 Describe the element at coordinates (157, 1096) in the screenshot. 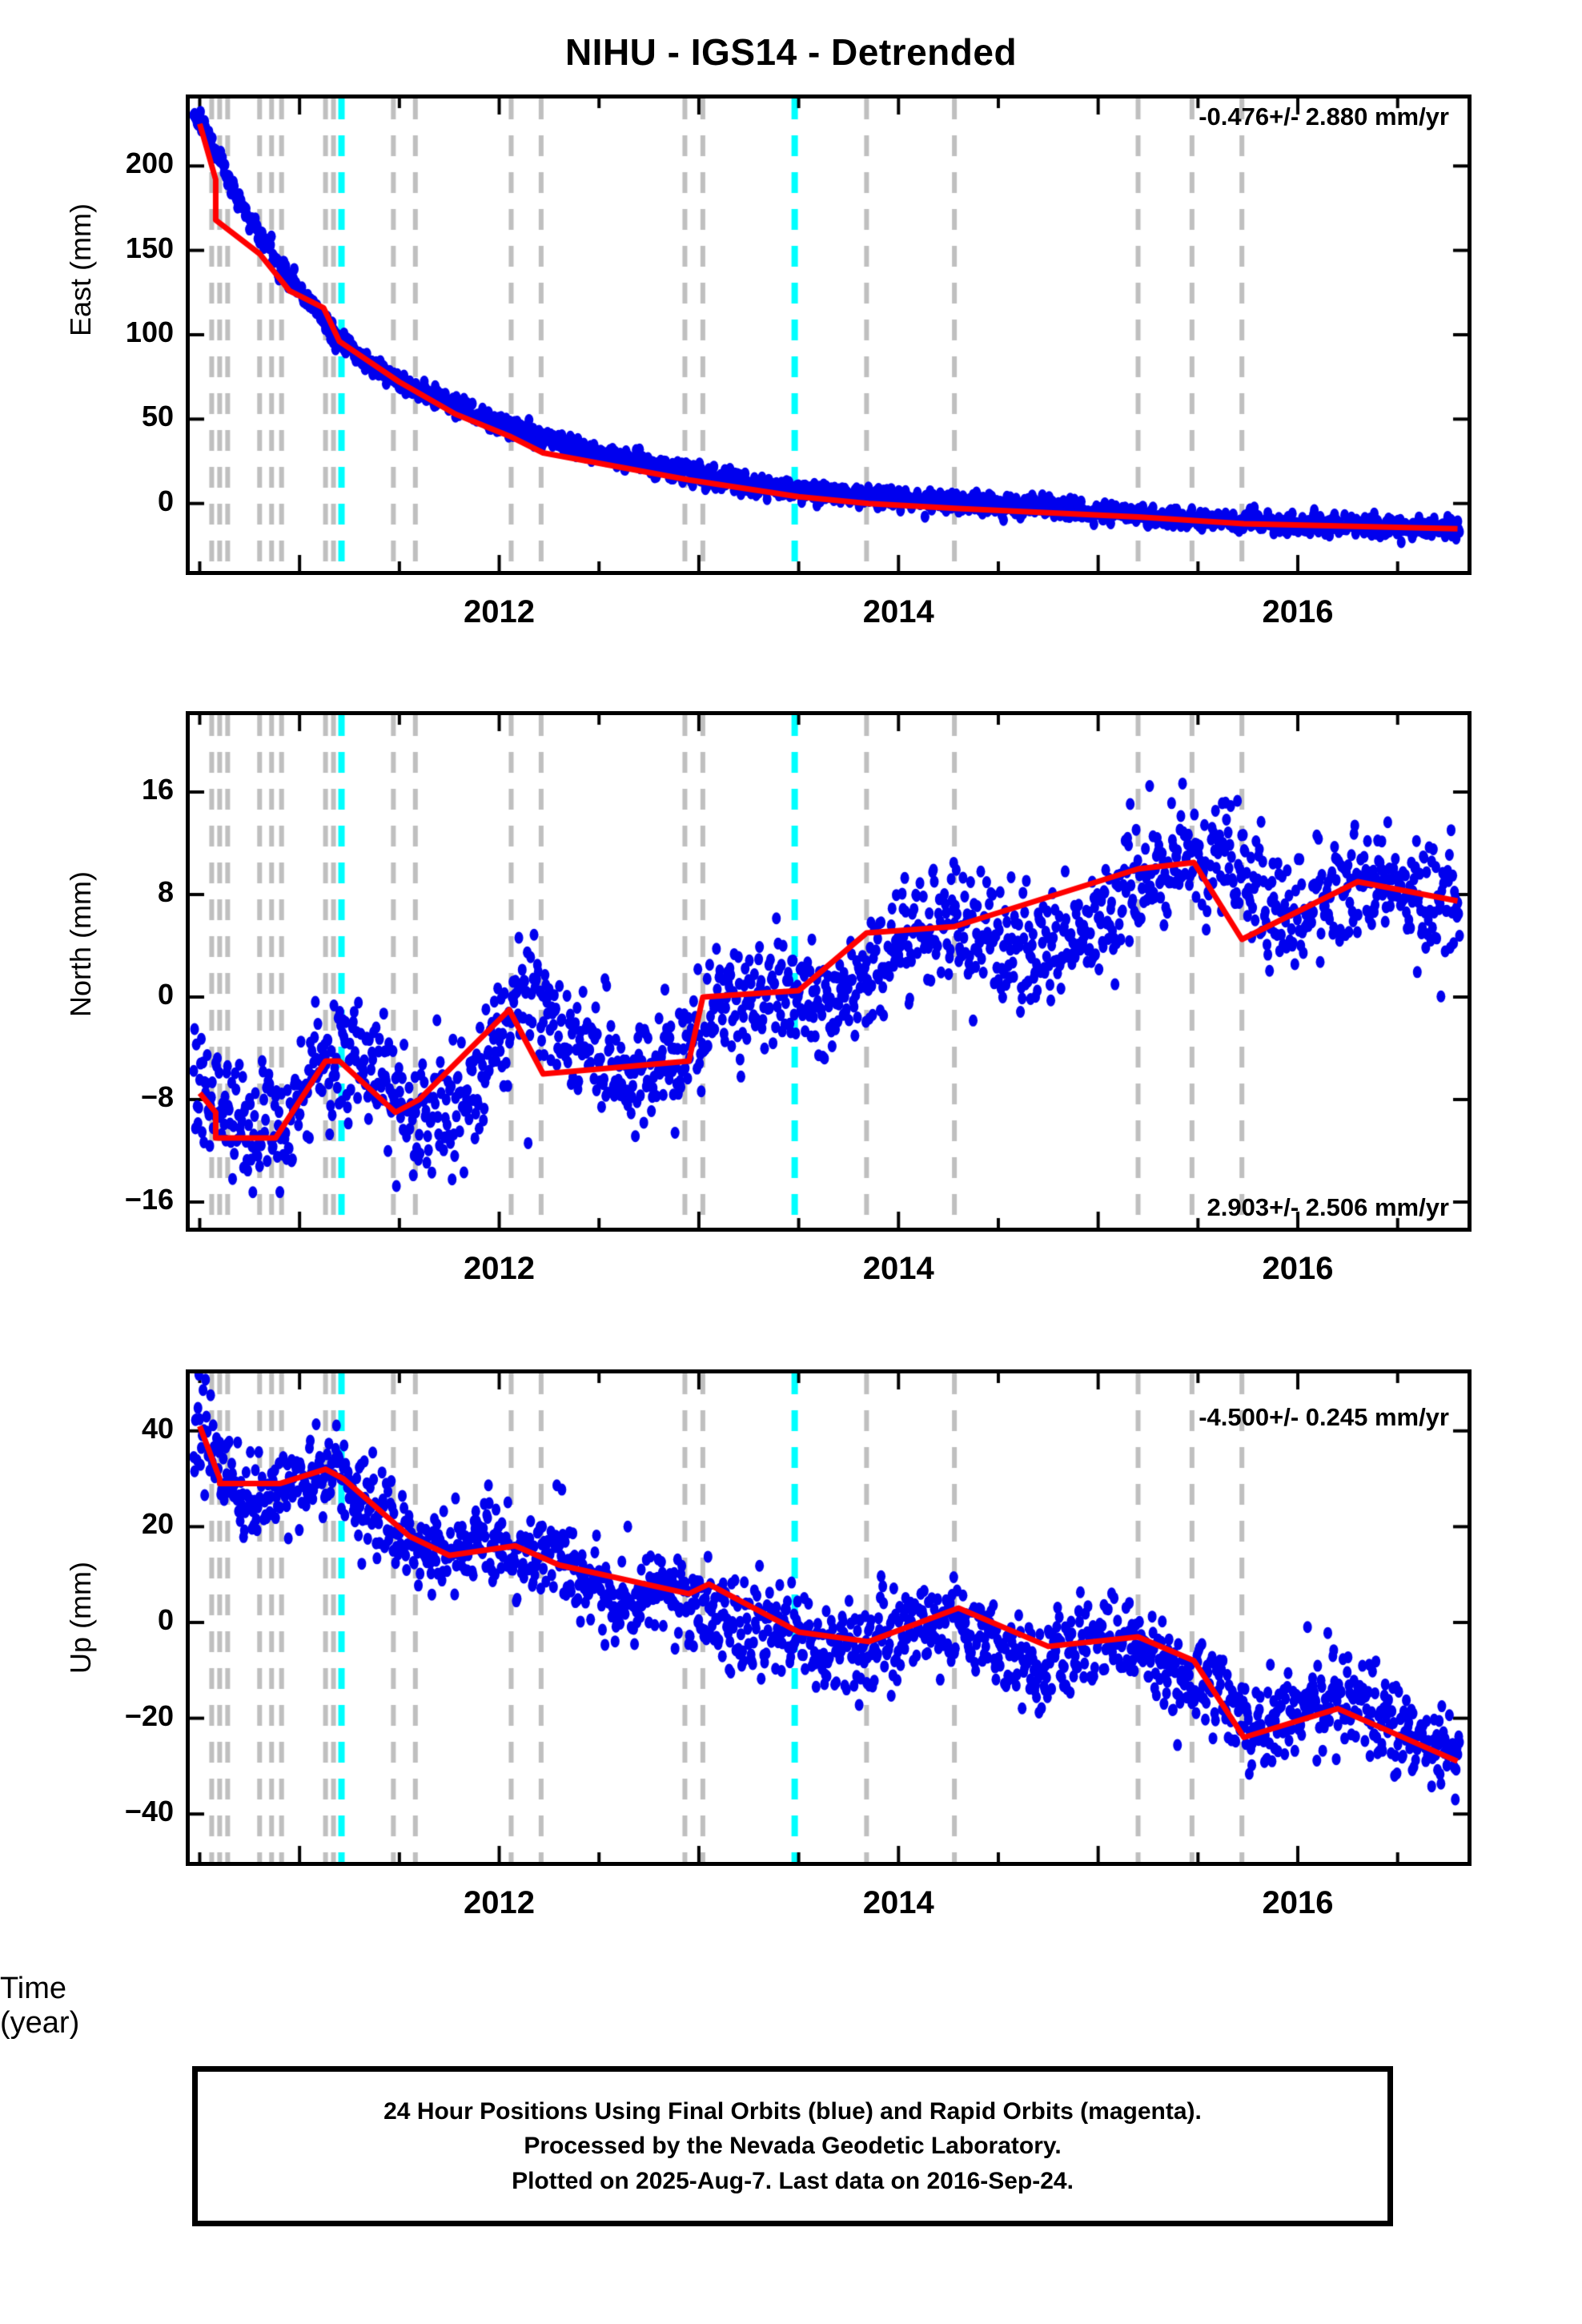

I see `y-tick-label: −8` at that location.